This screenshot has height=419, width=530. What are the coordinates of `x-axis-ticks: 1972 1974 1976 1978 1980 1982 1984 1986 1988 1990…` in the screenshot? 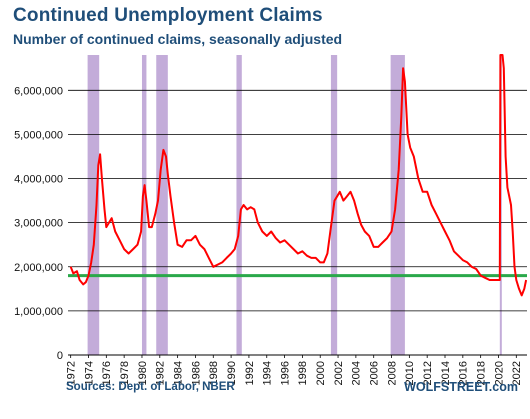 It's located at (294, 370).